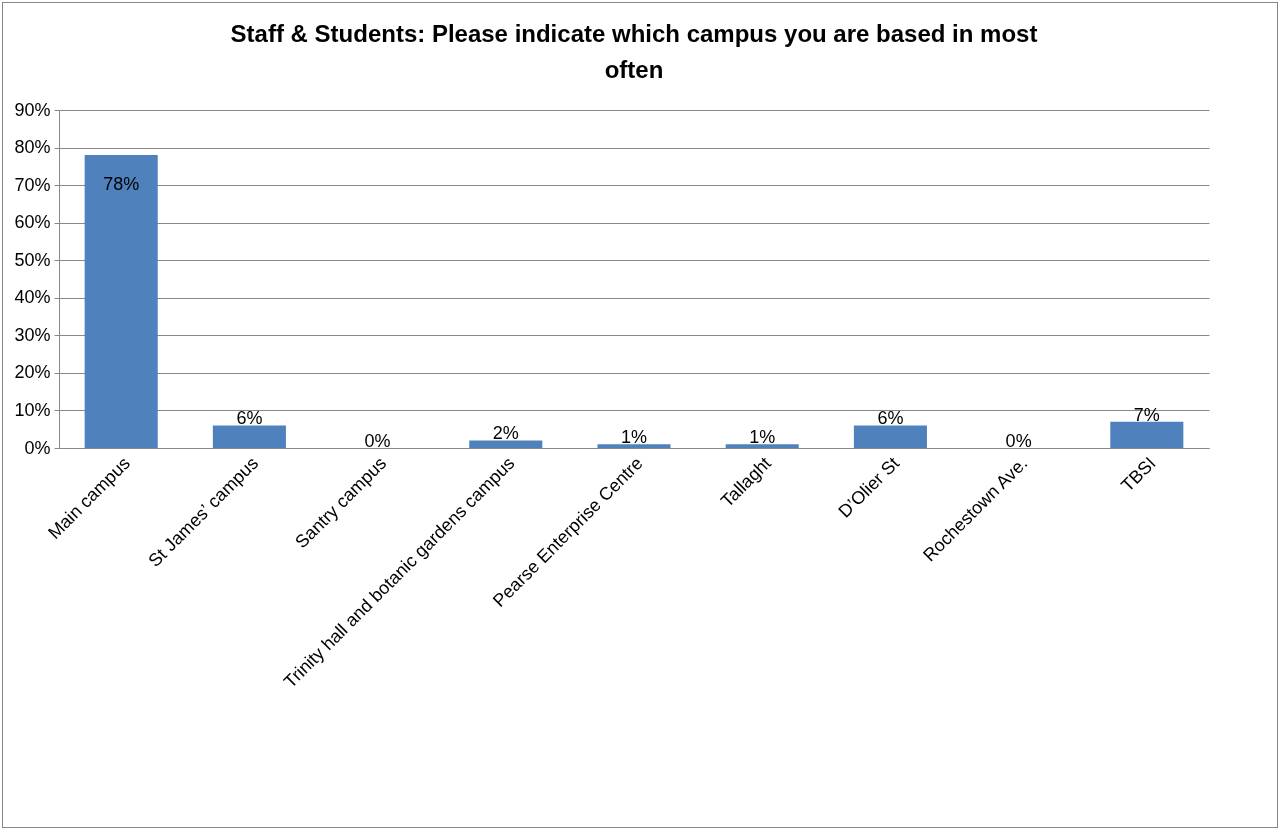  What do you see at coordinates (32, 372) in the screenshot?
I see `y-tick-label: 20%` at bounding box center [32, 372].